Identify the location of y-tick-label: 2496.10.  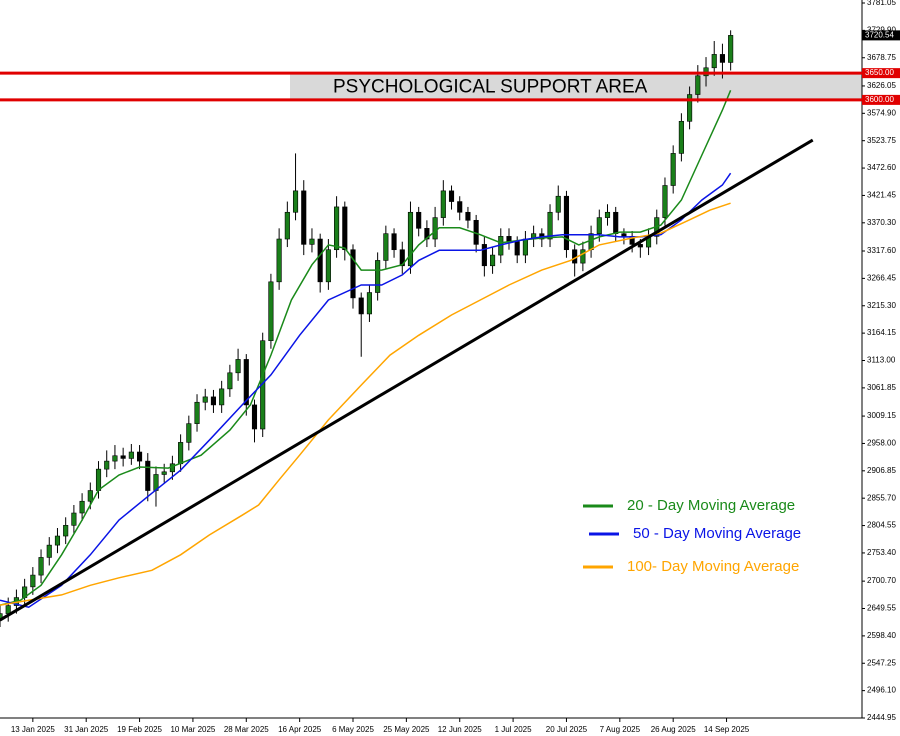
(881, 690).